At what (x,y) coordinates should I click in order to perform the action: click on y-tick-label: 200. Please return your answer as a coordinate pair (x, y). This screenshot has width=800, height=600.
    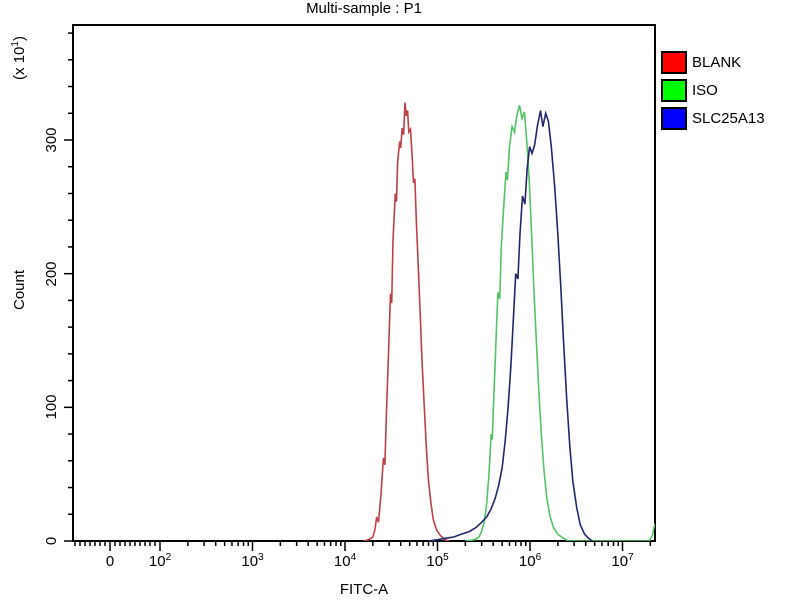
    Looking at the image, I should click on (51, 274).